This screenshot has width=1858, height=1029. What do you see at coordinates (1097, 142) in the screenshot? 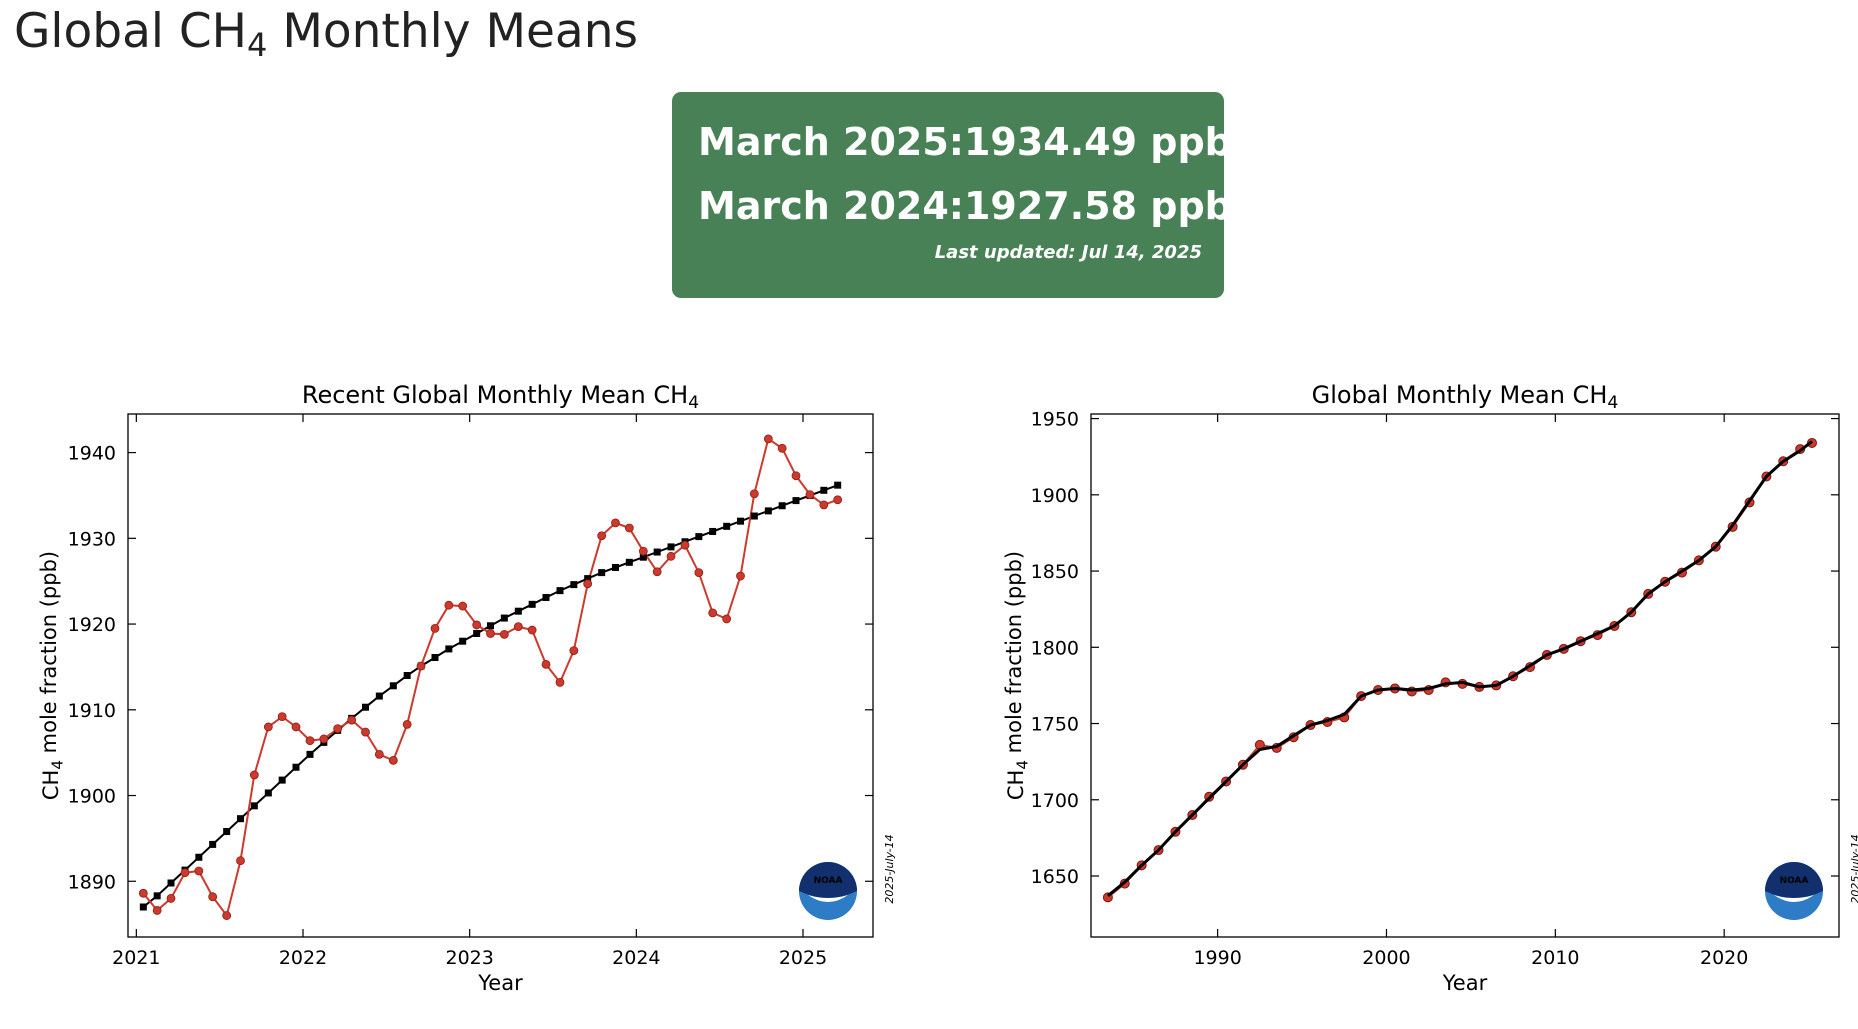
I see `stat-value-current: 1934.49 ppb` at bounding box center [1097, 142].